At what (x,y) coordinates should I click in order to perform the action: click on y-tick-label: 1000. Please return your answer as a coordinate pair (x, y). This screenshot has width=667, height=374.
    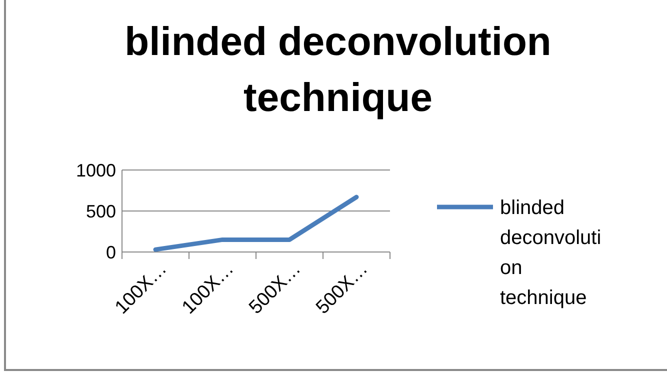
    Looking at the image, I should click on (96, 170).